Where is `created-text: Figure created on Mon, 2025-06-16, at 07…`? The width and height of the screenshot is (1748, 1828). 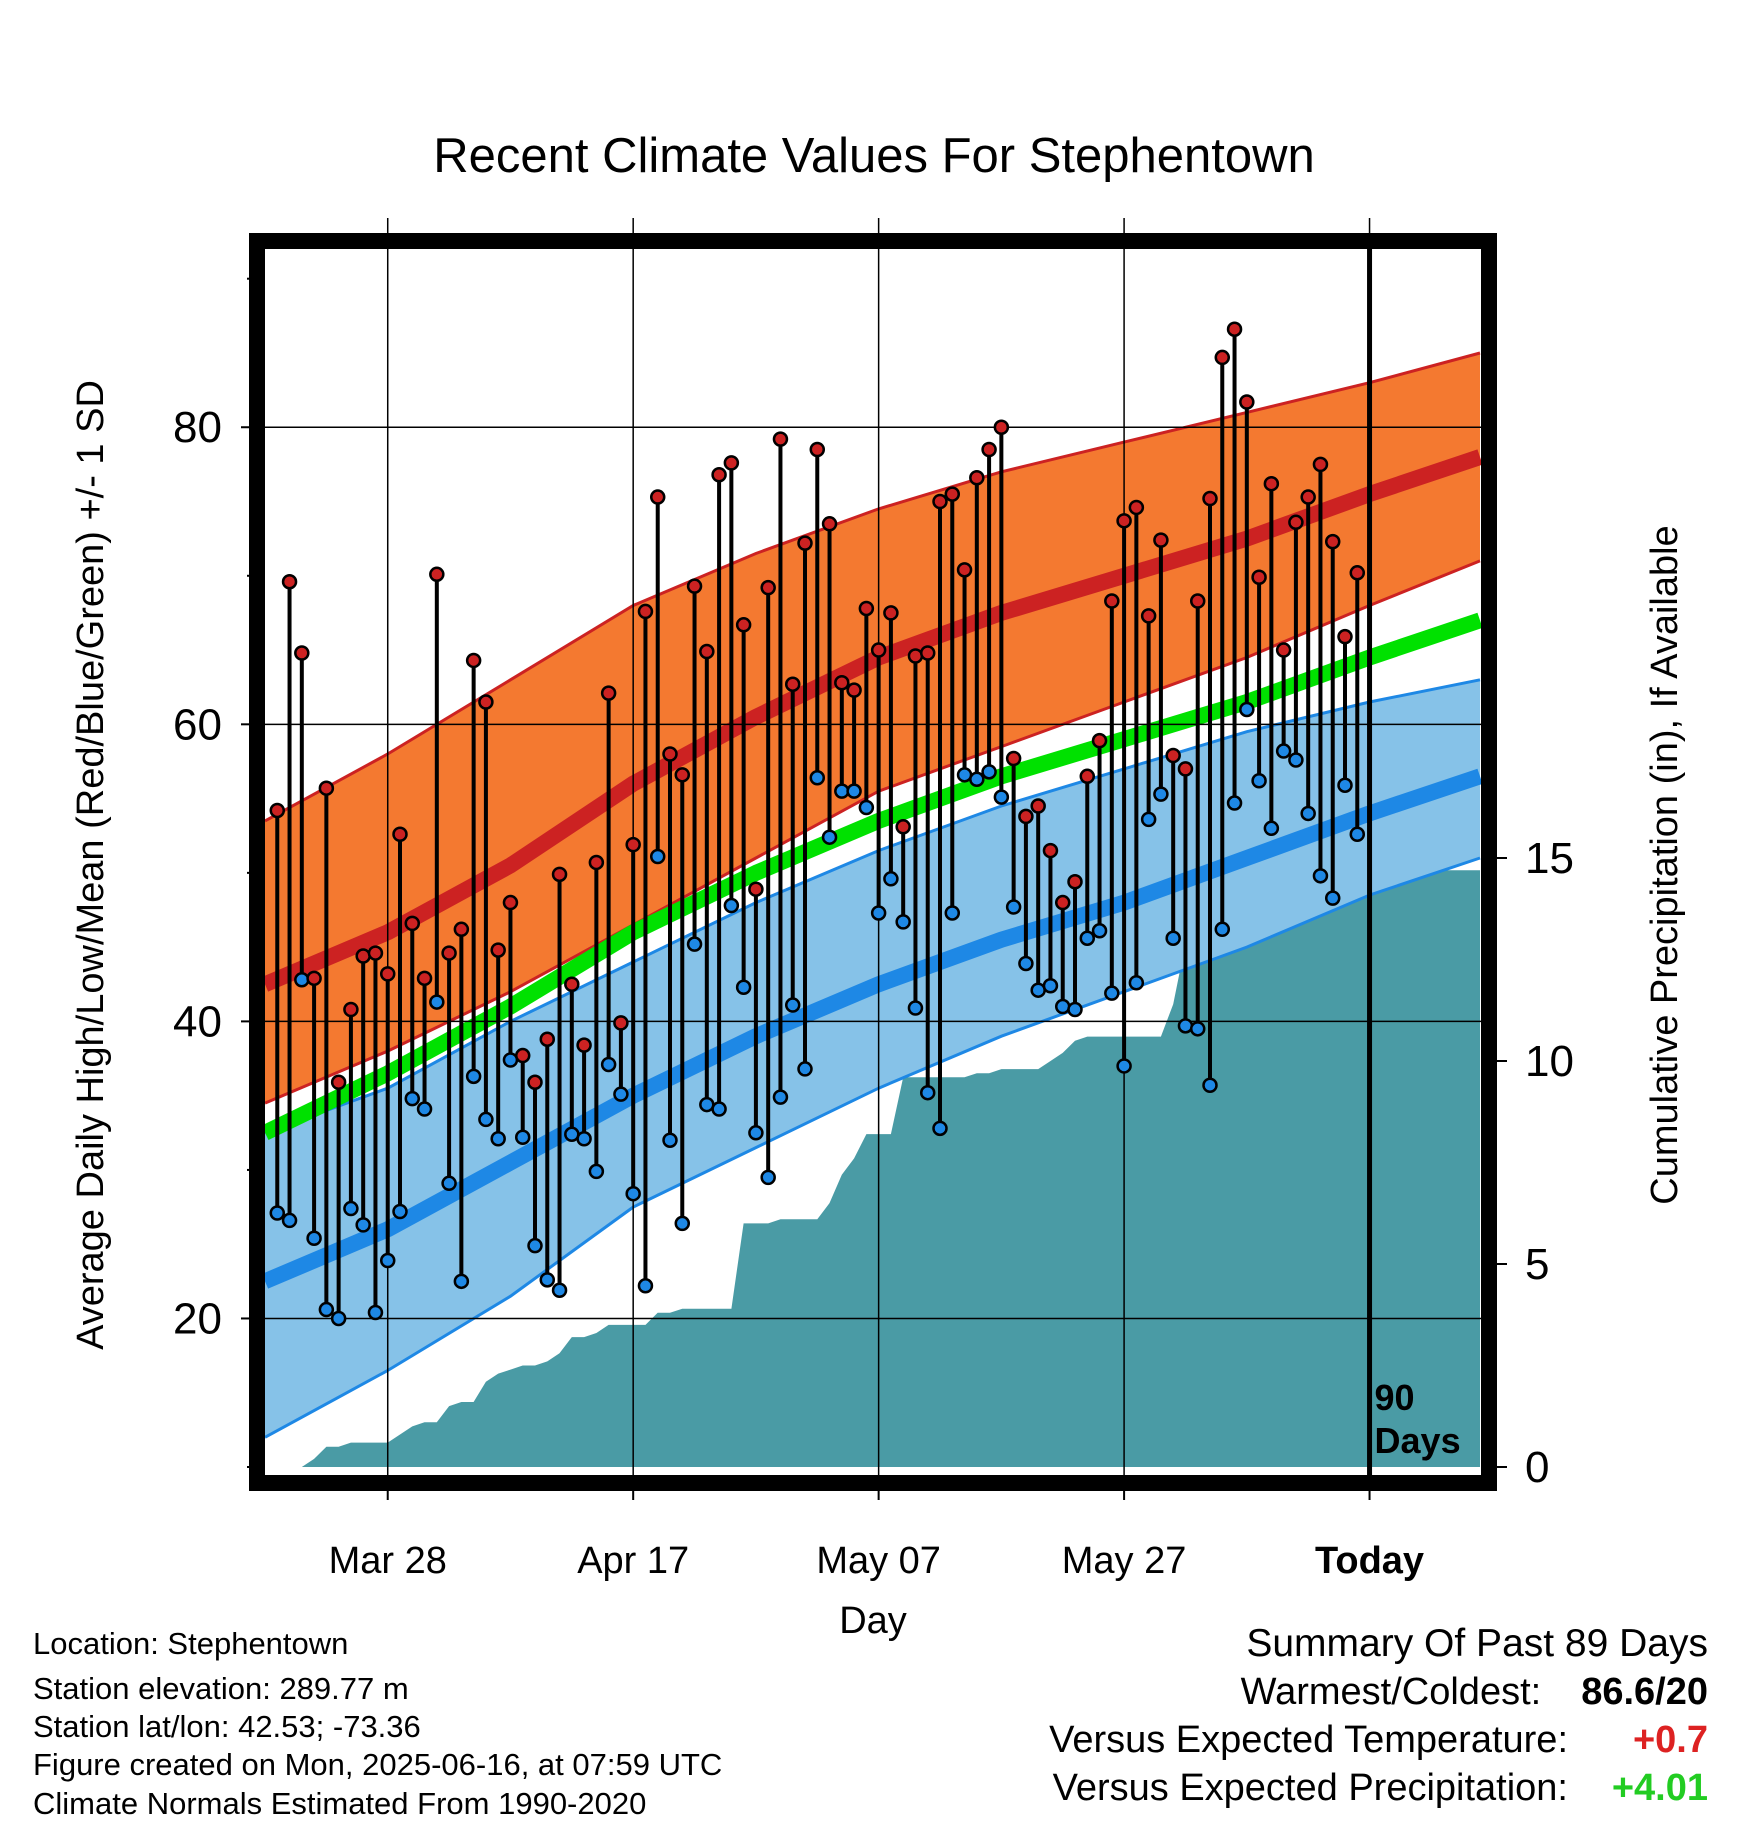
created-text: Figure created on Mon, 2025-06-16, at 07… is located at coordinates (378, 1764).